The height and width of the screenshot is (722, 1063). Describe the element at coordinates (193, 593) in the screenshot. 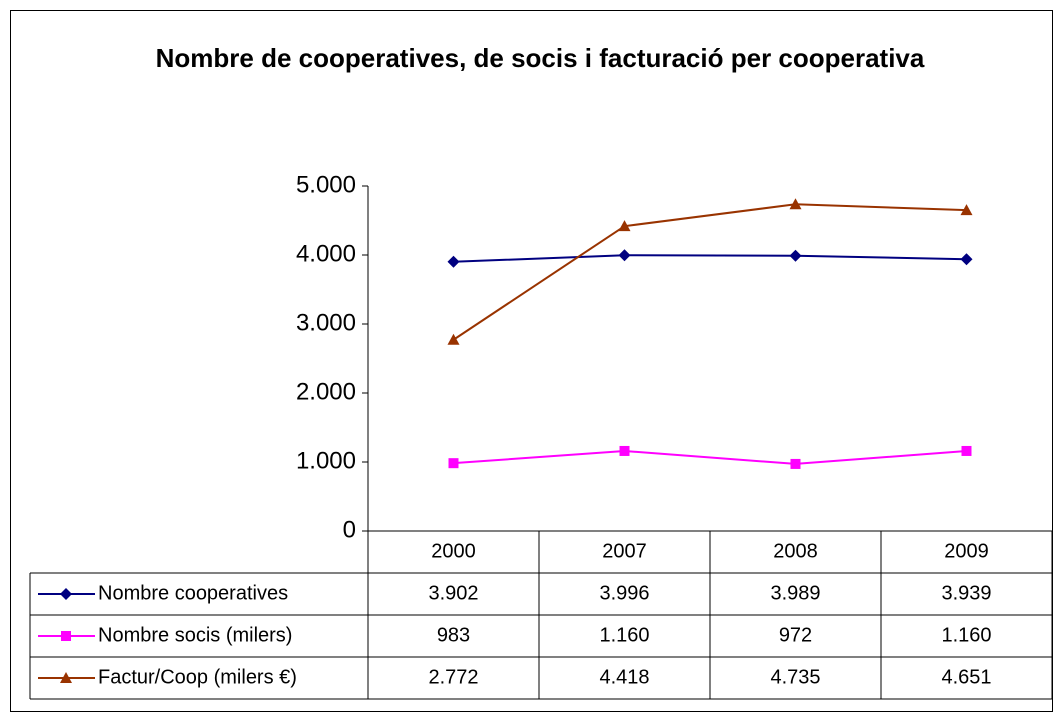

I see `legend-label: Nombre cooperatives` at that location.